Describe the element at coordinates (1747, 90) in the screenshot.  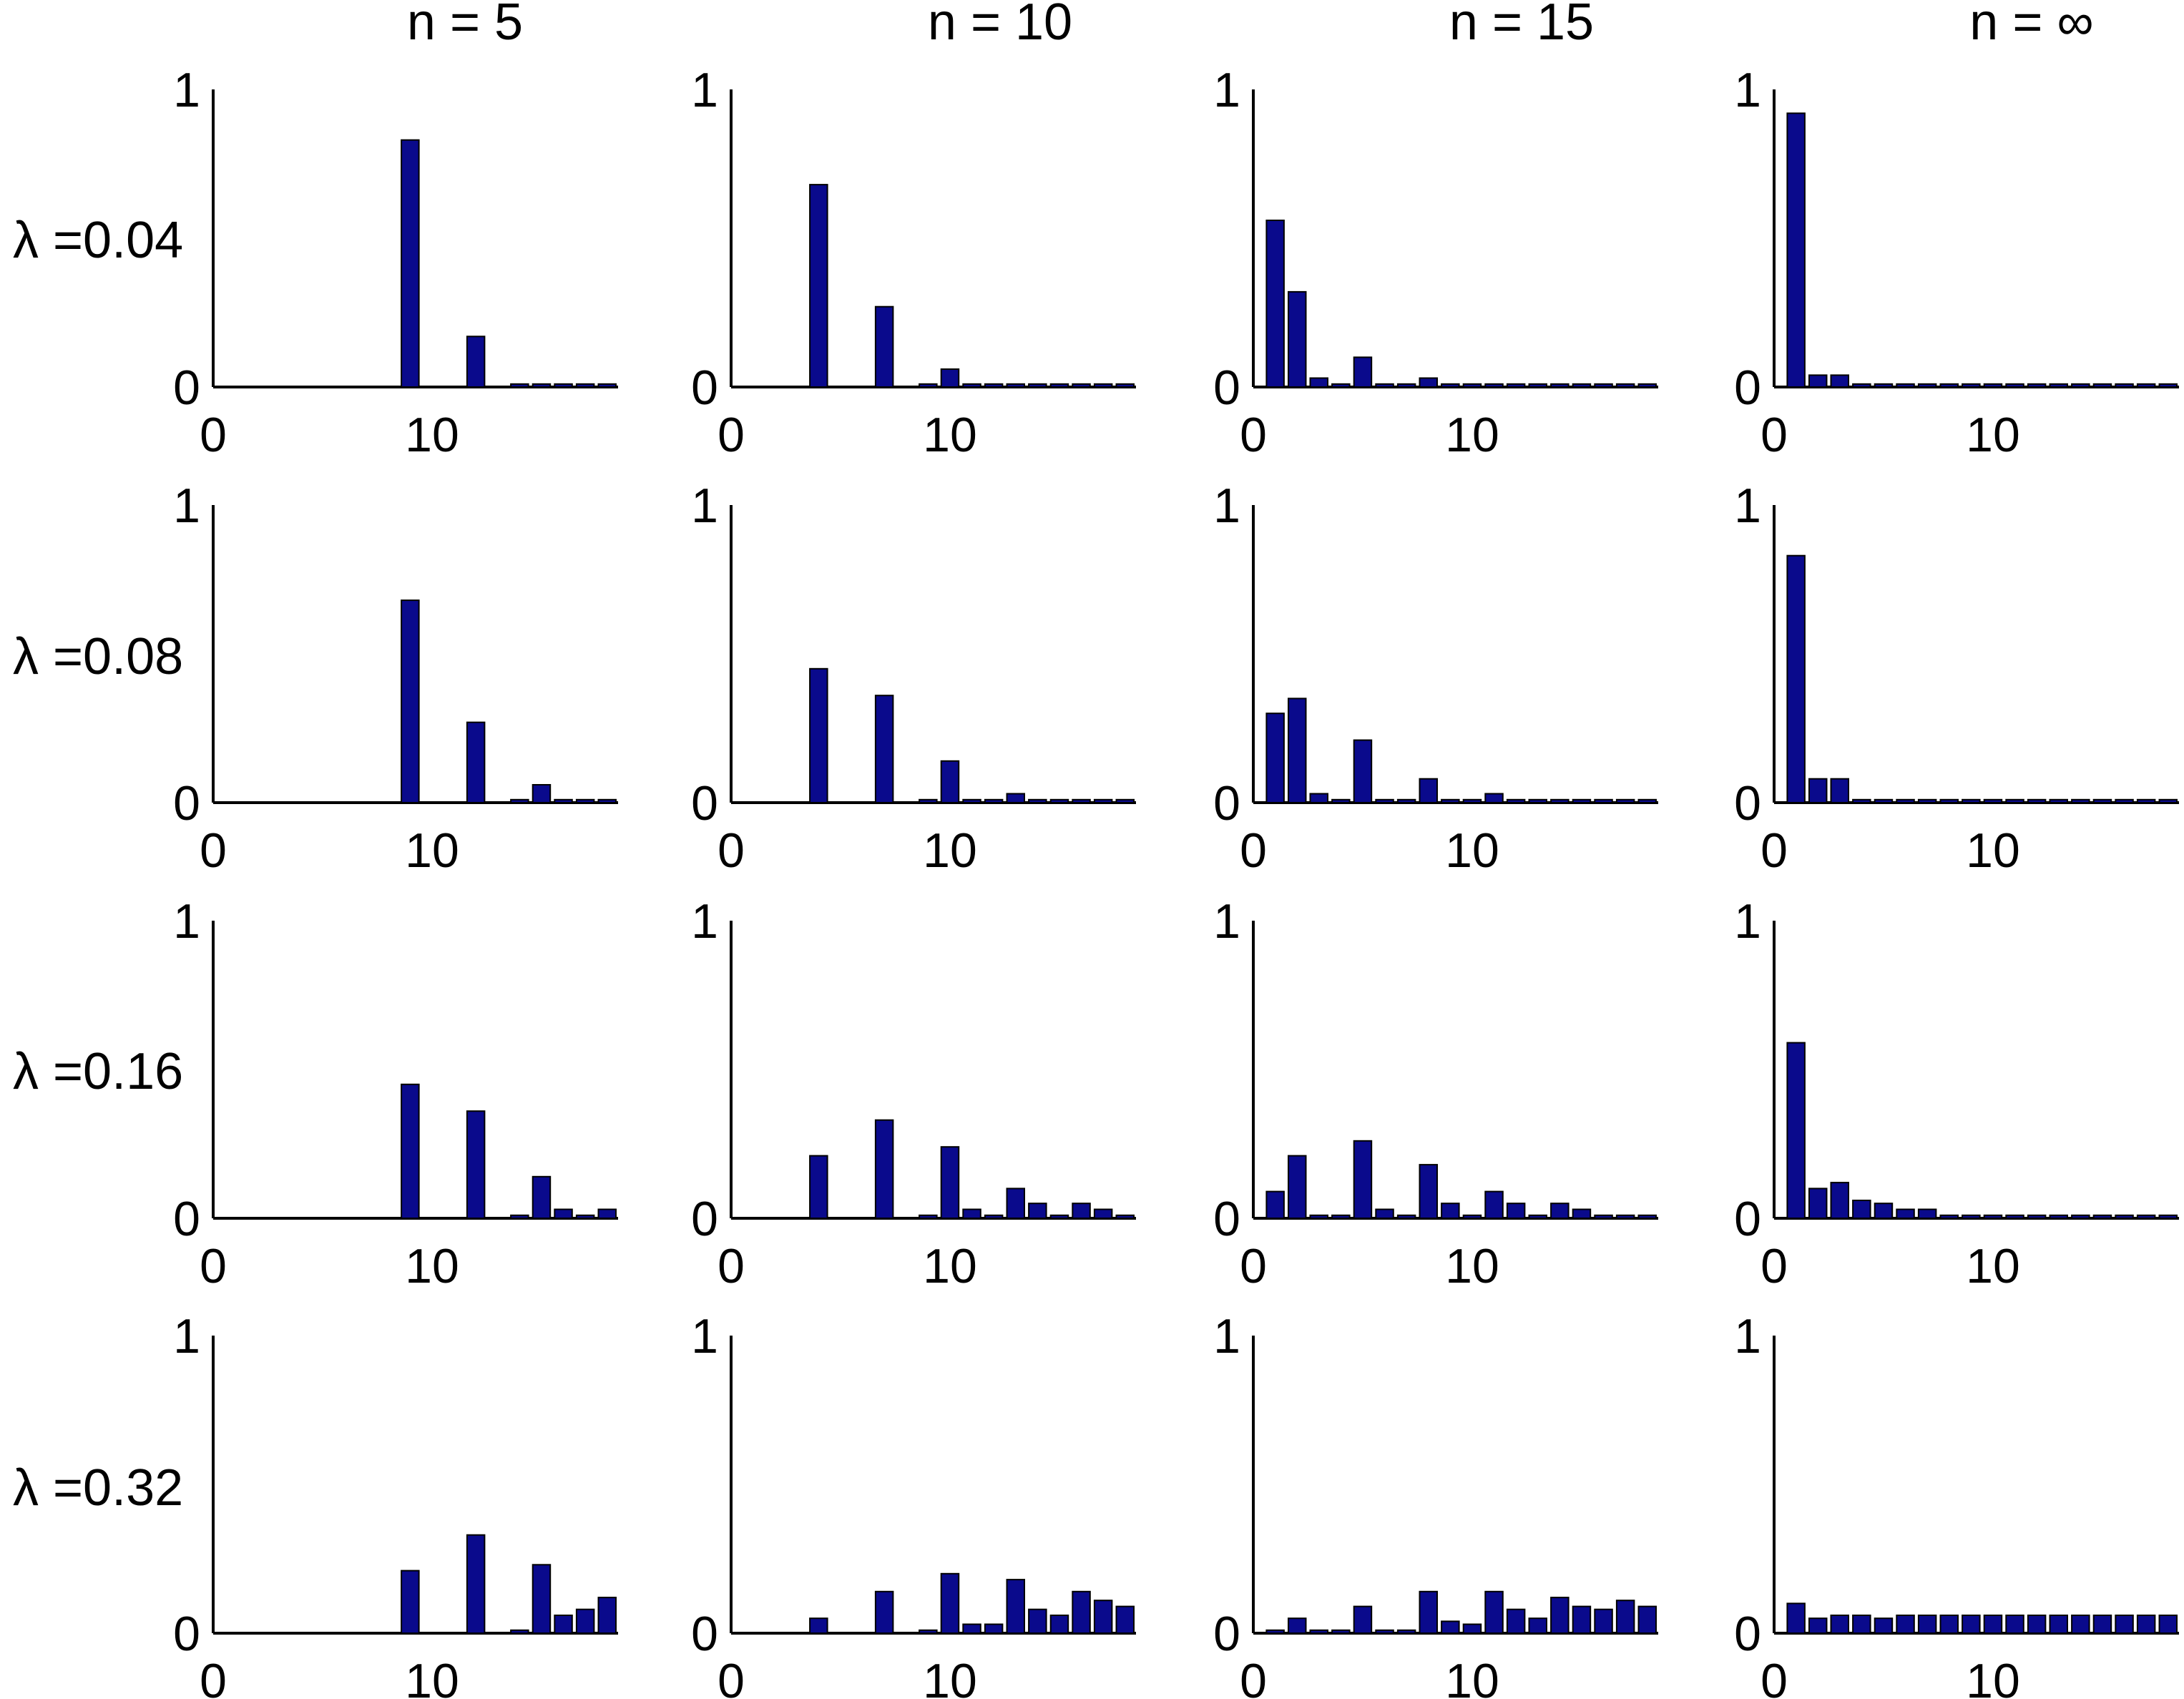
I see `y-tick-label-1-r1c4: 1` at that location.